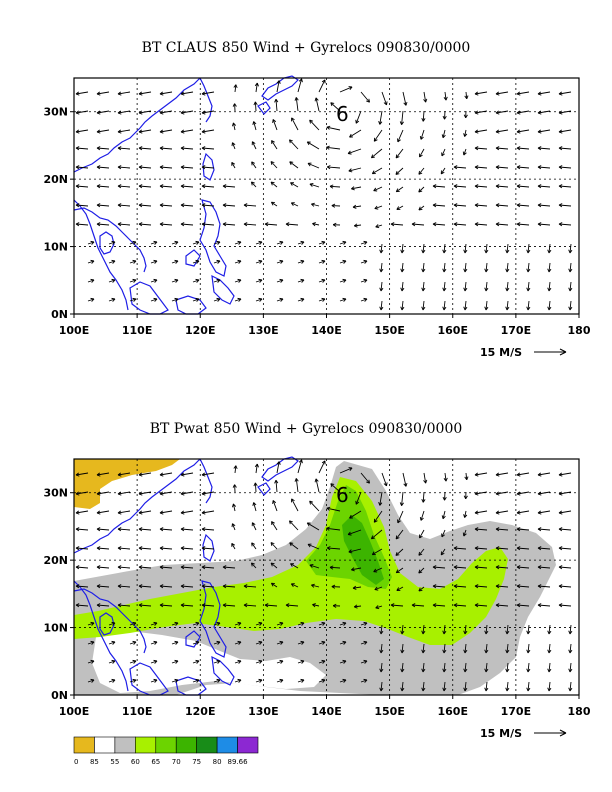 The height and width of the screenshot is (792, 612). Describe the element at coordinates (389, 711) in the screenshot. I see `lon-tick-label: 150E` at that location.